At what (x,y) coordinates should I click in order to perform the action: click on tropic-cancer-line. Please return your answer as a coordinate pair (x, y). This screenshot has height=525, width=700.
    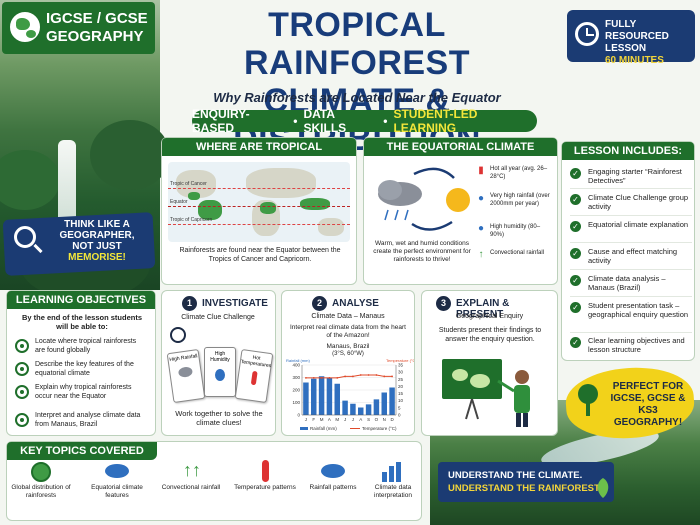
    Looking at the image, I should click on (259, 188).